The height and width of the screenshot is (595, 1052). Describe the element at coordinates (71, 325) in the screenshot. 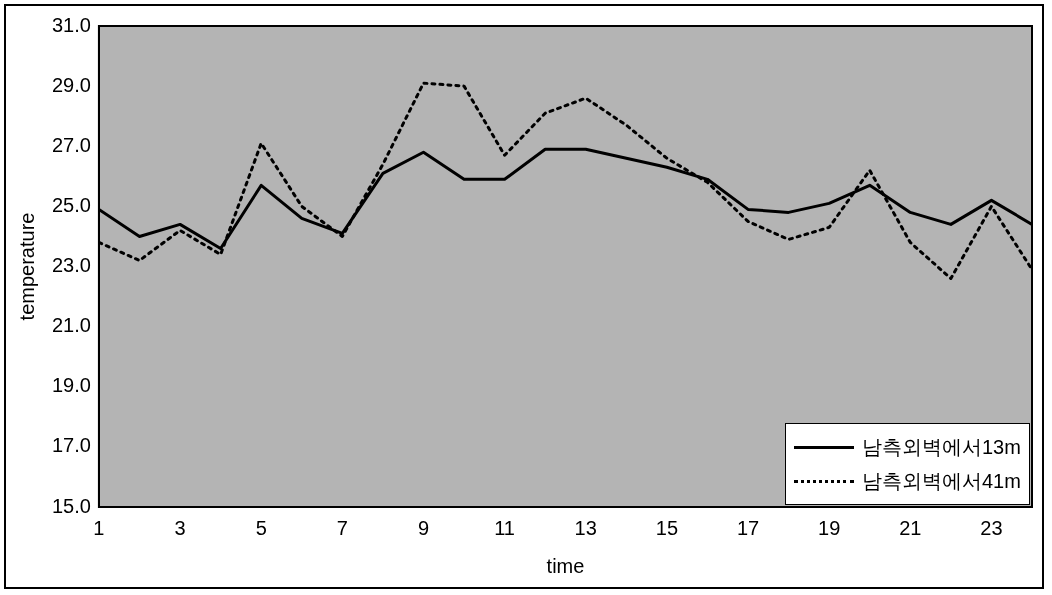

I see `y-tick-label: 21.0` at that location.